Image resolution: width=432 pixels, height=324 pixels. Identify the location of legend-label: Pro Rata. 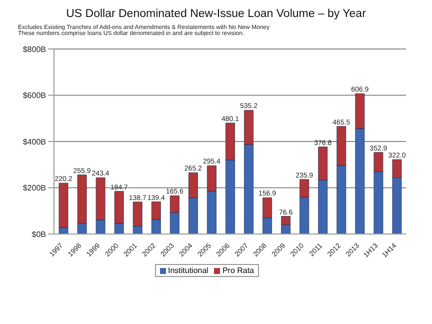
(237, 270).